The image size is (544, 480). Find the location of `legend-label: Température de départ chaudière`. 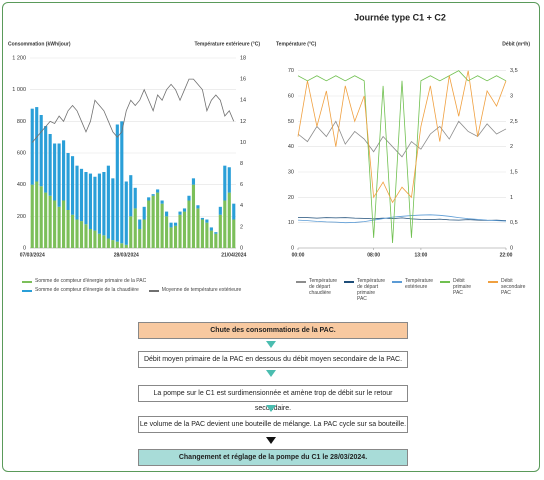

legend-label: Température de départ chaudière is located at coordinates (323, 287).